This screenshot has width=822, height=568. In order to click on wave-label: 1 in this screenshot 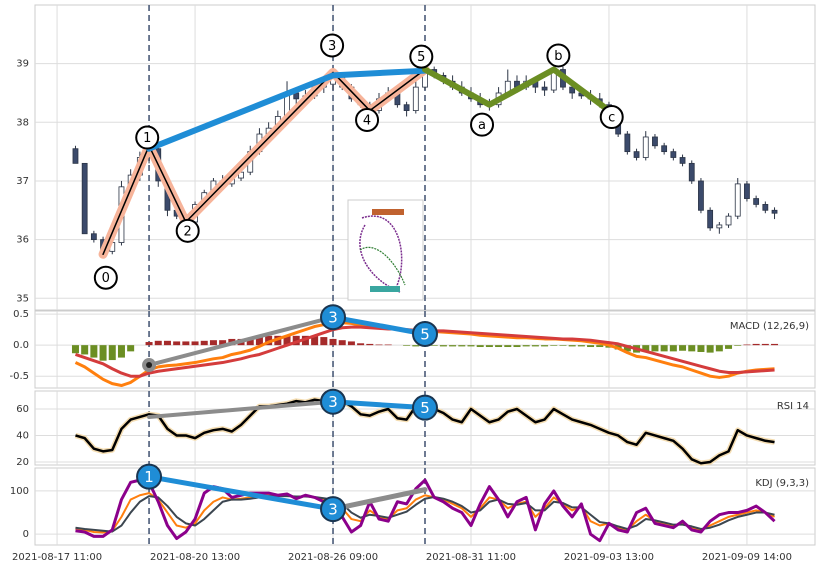, I will do `click(147, 138)`.